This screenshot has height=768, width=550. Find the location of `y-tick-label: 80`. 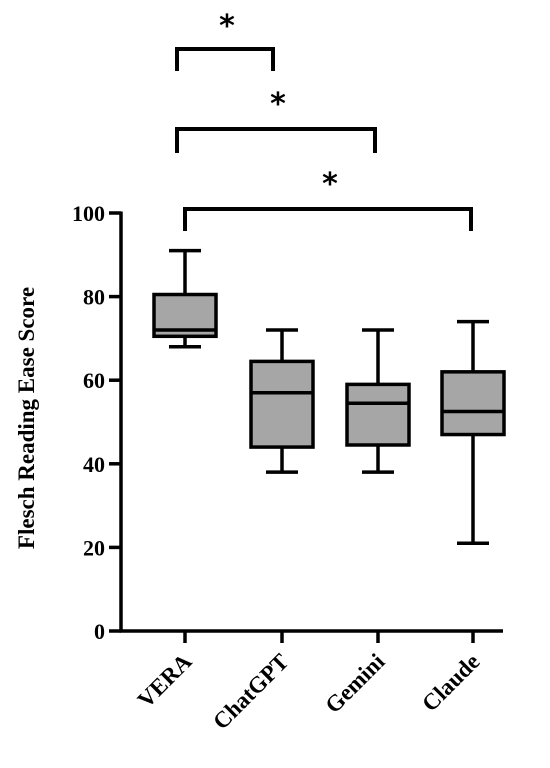

y-tick-label: 80 is located at coordinates (94, 297).